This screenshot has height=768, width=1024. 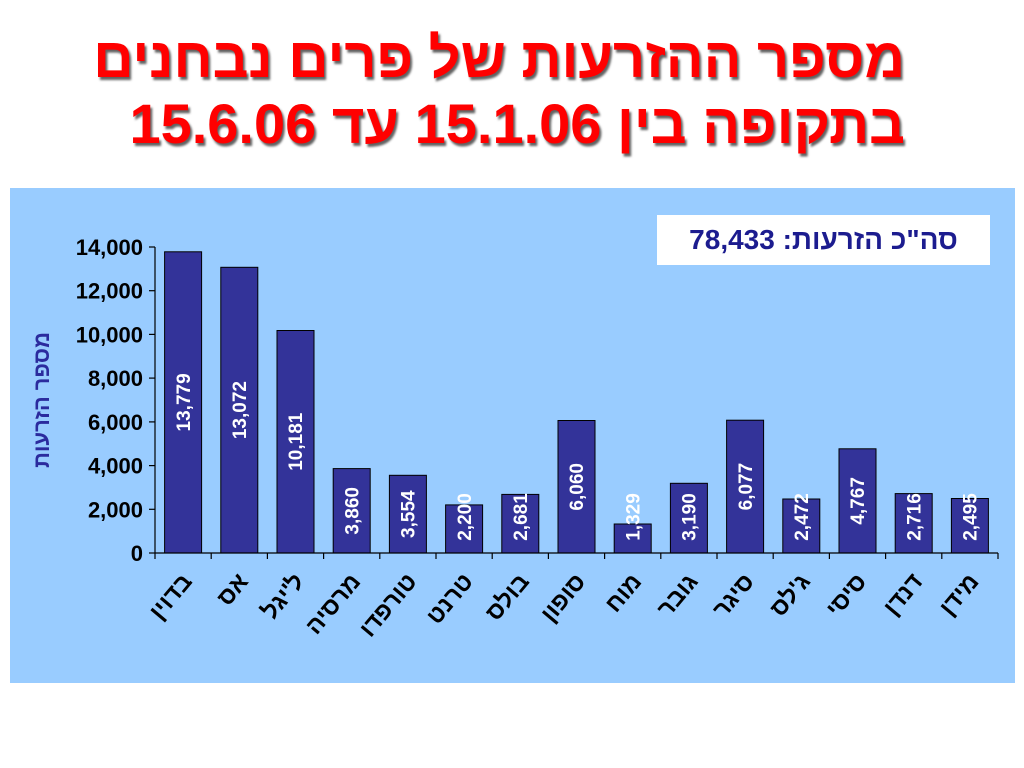 What do you see at coordinates (903, 594) in the screenshot?
I see `x-tick-label-14: דנדן` at bounding box center [903, 594].